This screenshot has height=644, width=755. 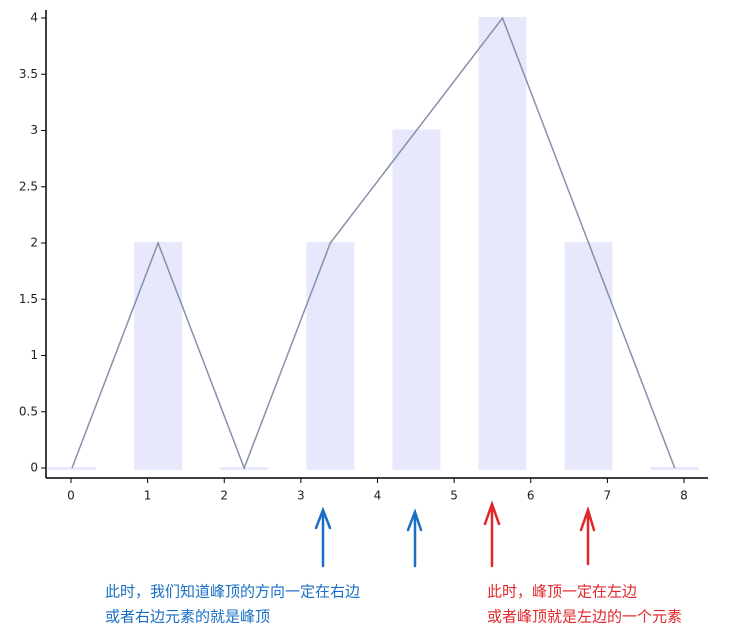 What do you see at coordinates (224, 496) in the screenshot?
I see `x-tick-label: 2` at bounding box center [224, 496].